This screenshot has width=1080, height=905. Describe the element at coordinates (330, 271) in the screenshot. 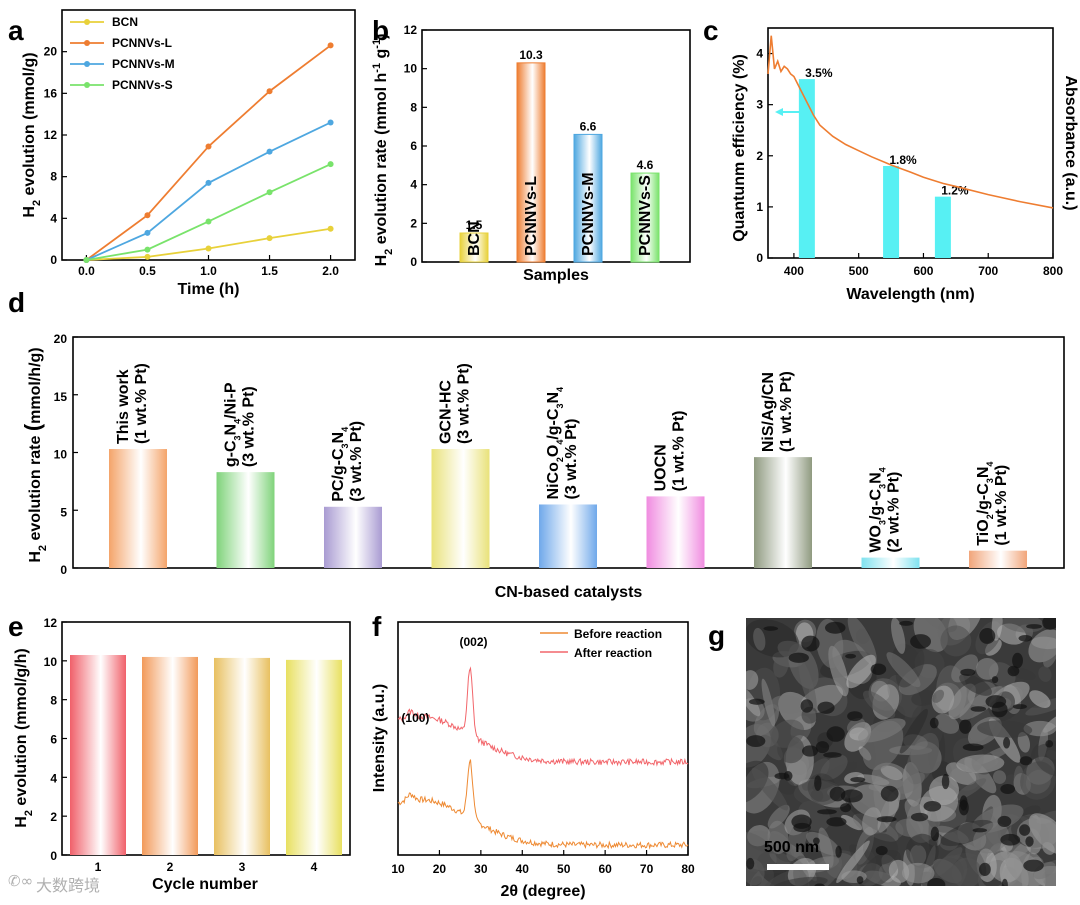

I see `panel-a-xtick-label: 2.0` at that location.